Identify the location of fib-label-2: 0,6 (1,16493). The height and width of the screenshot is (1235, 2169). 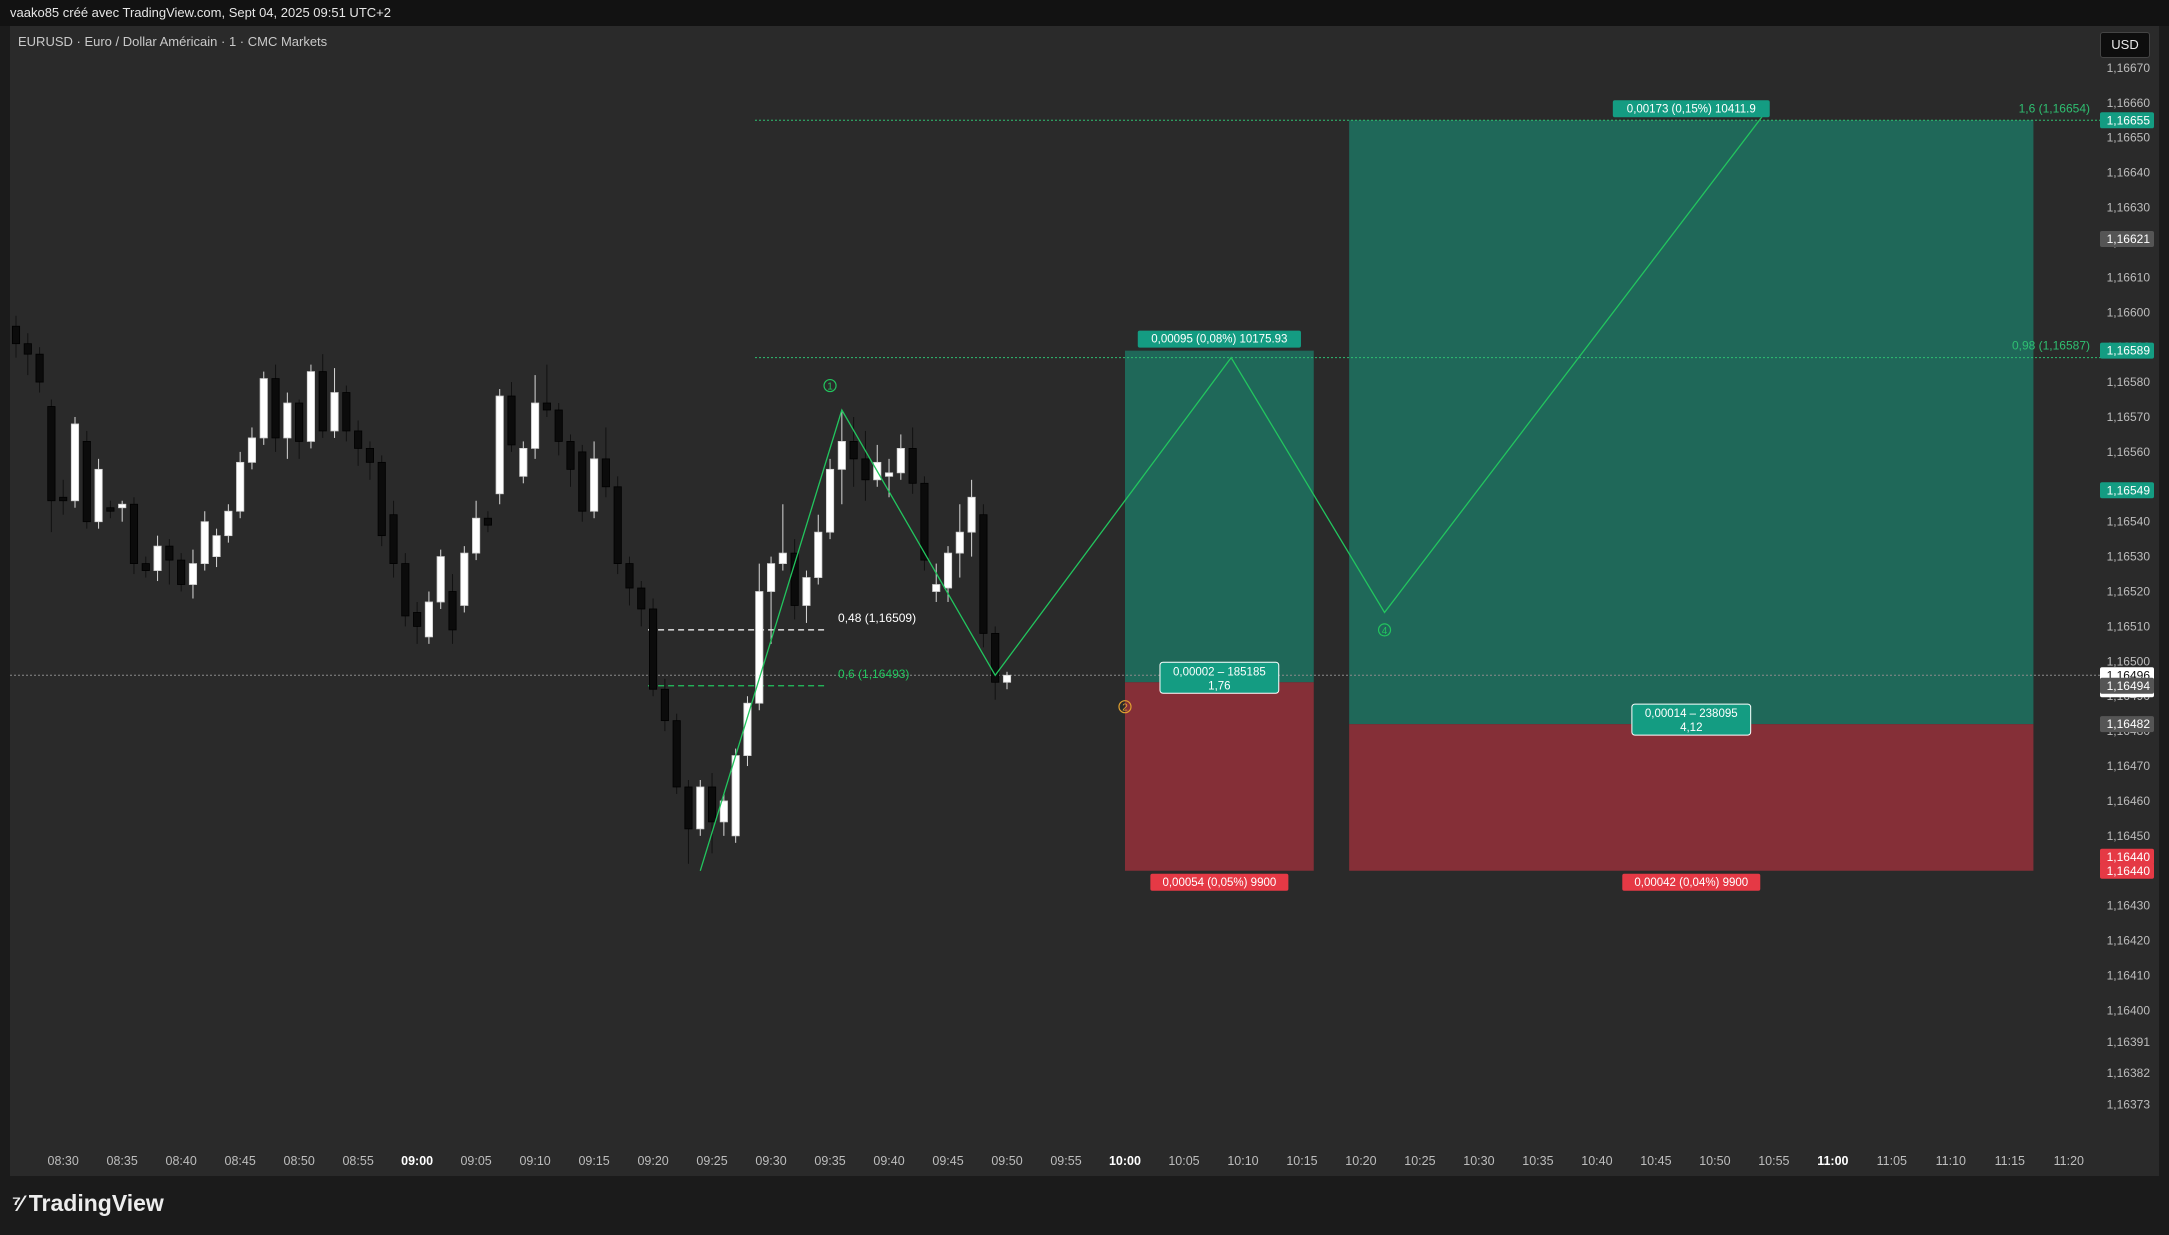
(873, 674).